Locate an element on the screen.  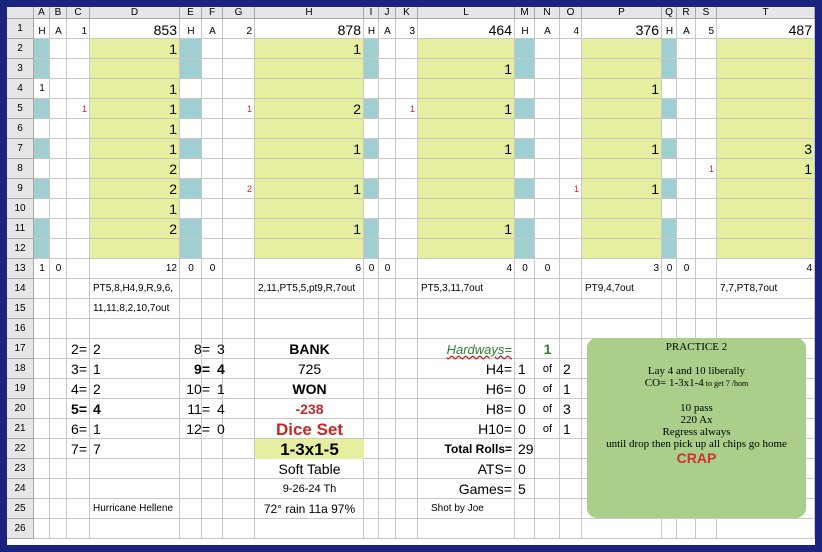
column-header-n: N is located at coordinates (547, 13).